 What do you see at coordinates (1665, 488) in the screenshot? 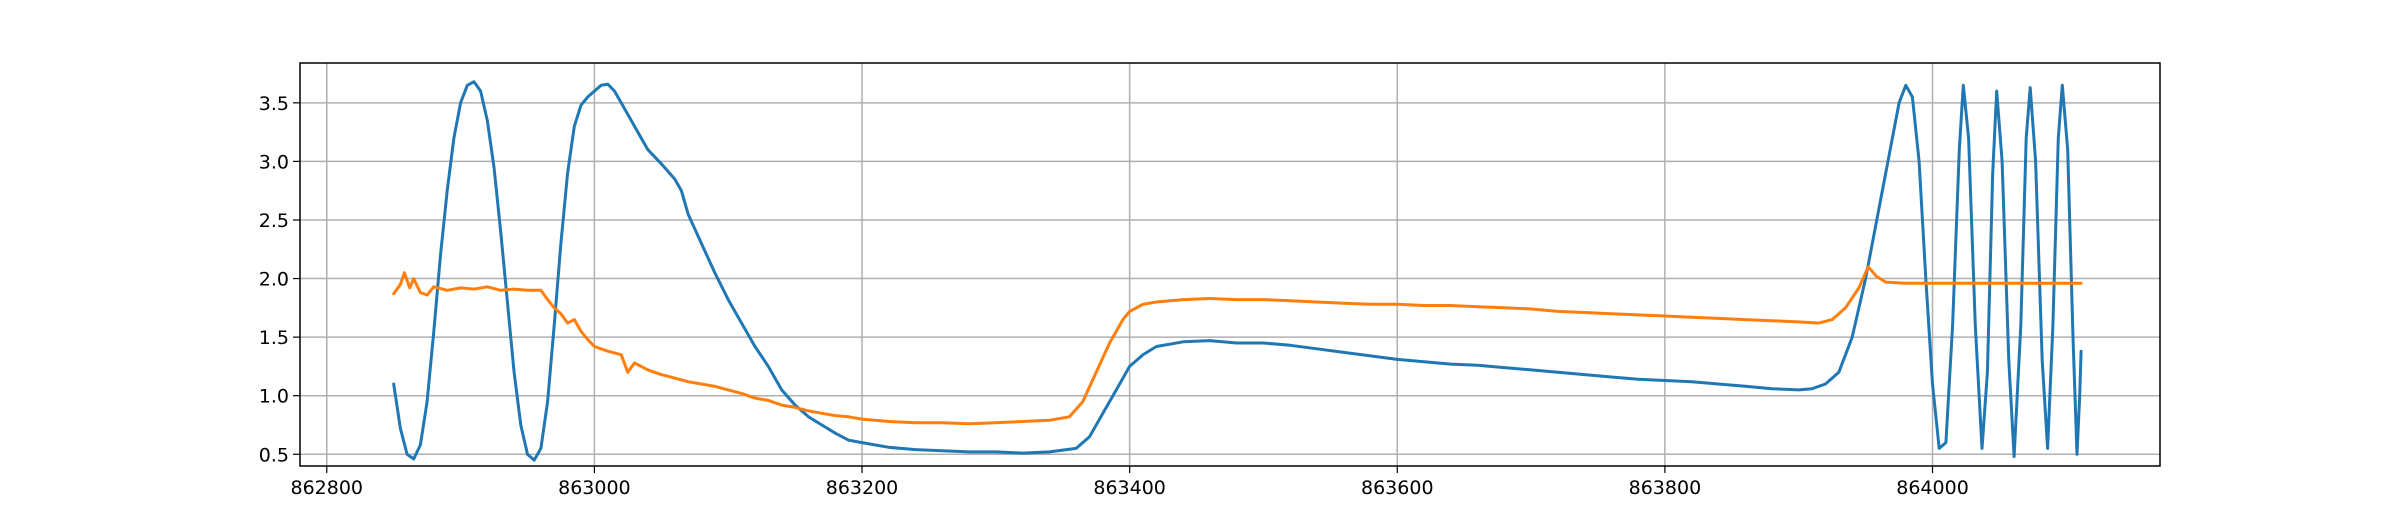
I see `x-tick-label: 863800` at bounding box center [1665, 488].